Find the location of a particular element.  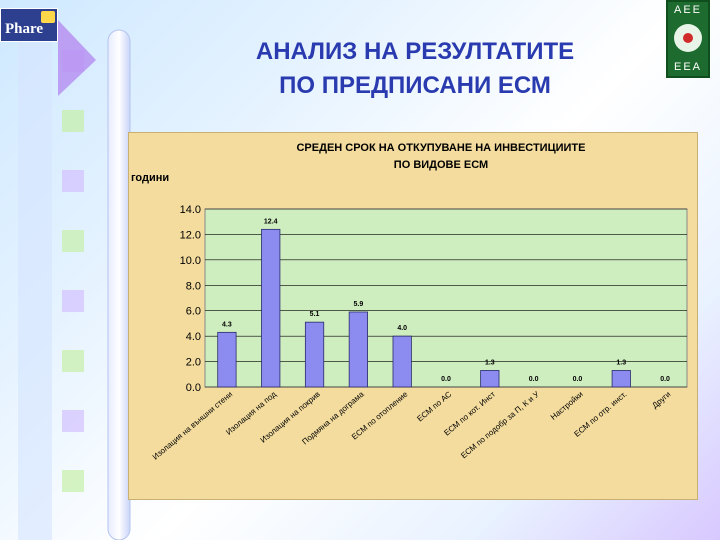

sidebar-squares is located at coordinates (73, 271).